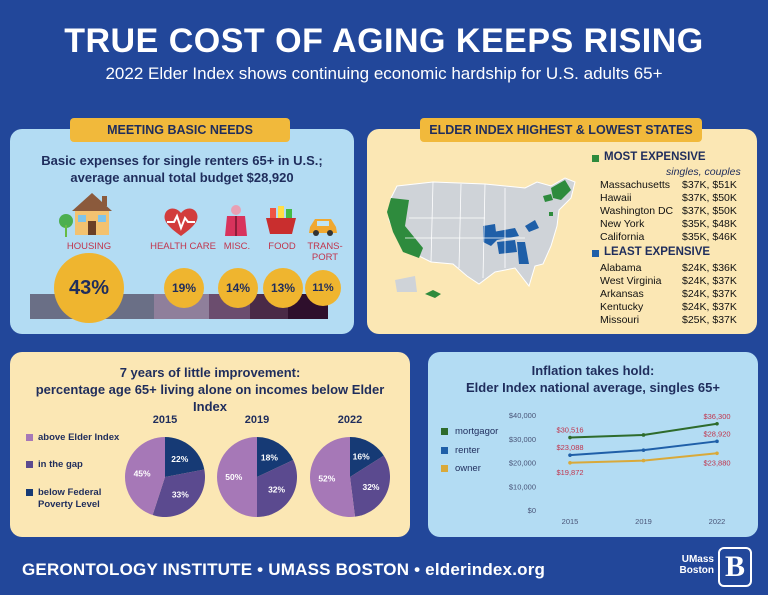 The image size is (768, 595). What do you see at coordinates (180, 130) in the screenshot?
I see `basic-needs-tag: MEETING BASIC NEEDS` at bounding box center [180, 130].